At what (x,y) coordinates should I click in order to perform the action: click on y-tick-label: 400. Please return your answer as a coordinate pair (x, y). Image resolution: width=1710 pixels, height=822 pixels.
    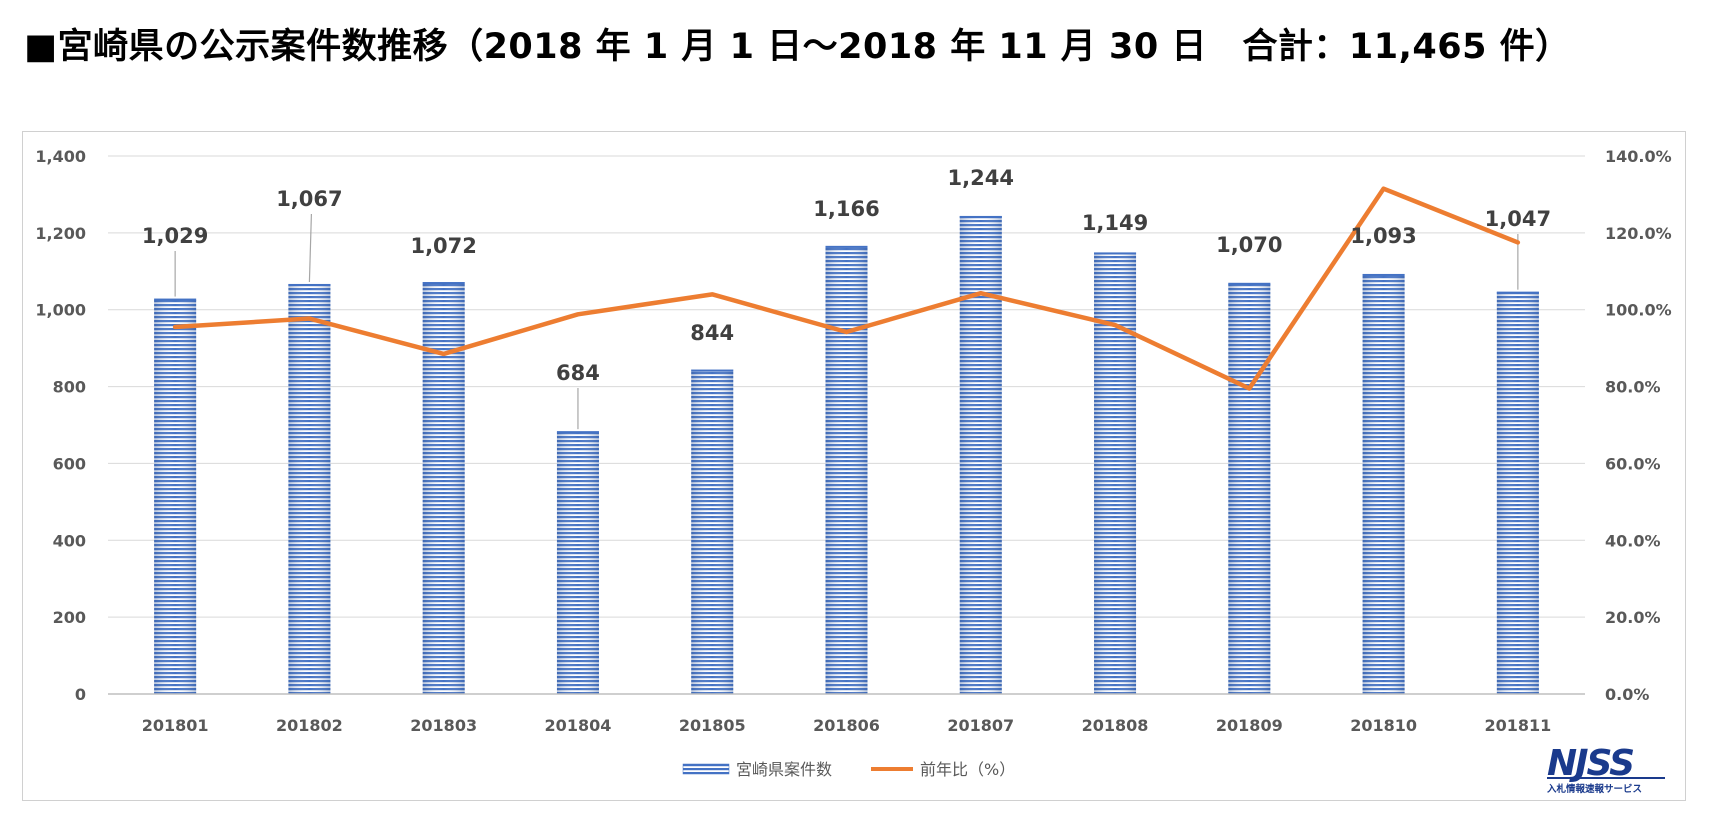
    Looking at the image, I should click on (69, 540).